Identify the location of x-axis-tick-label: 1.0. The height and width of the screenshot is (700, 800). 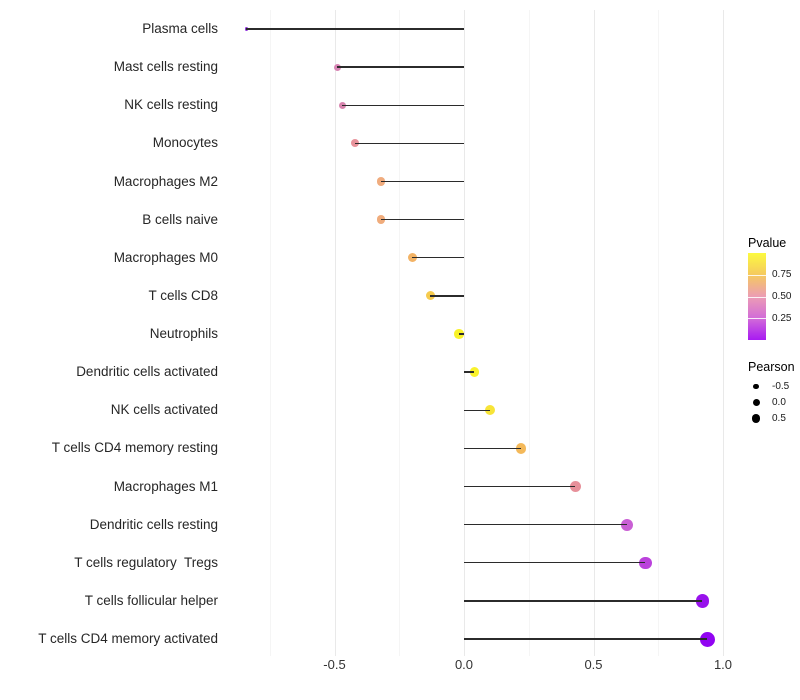
(723, 664).